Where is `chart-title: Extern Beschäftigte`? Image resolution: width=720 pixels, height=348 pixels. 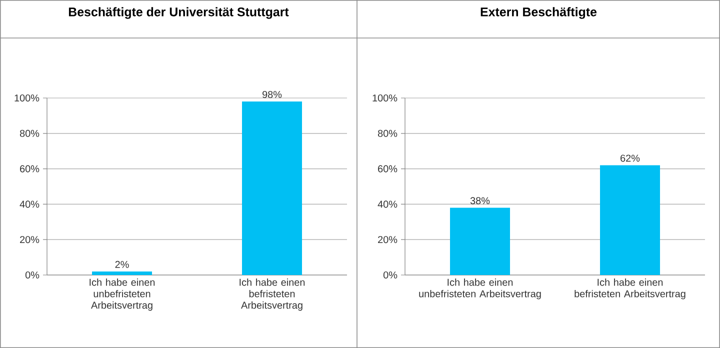 chart-title: Extern Beschäftigte is located at coordinates (538, 13).